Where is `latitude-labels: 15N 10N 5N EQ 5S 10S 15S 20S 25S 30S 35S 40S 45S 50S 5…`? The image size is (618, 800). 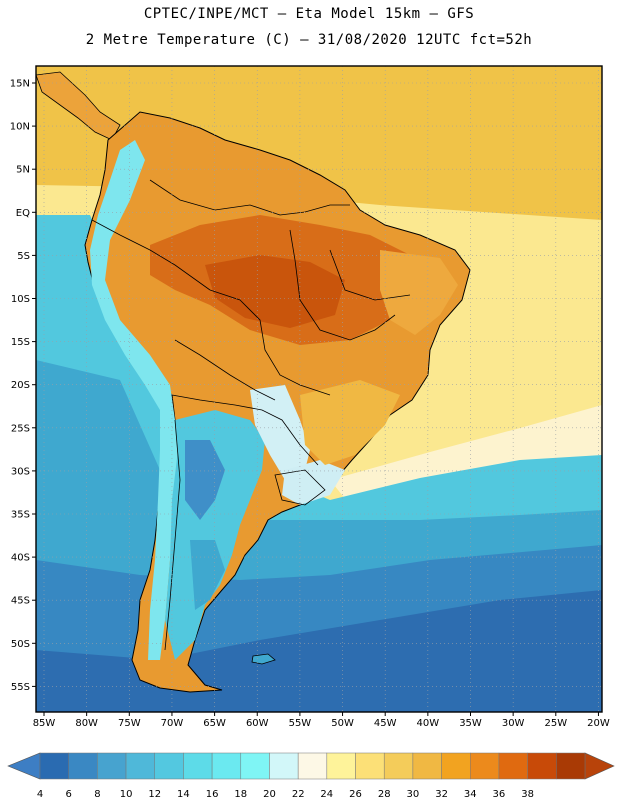
latitude-labels: 15N 10N 5N EQ 5S 10S 15S 20S 25S 30S 35S 40S 45S 50S 5… is located at coordinates (23, 386).